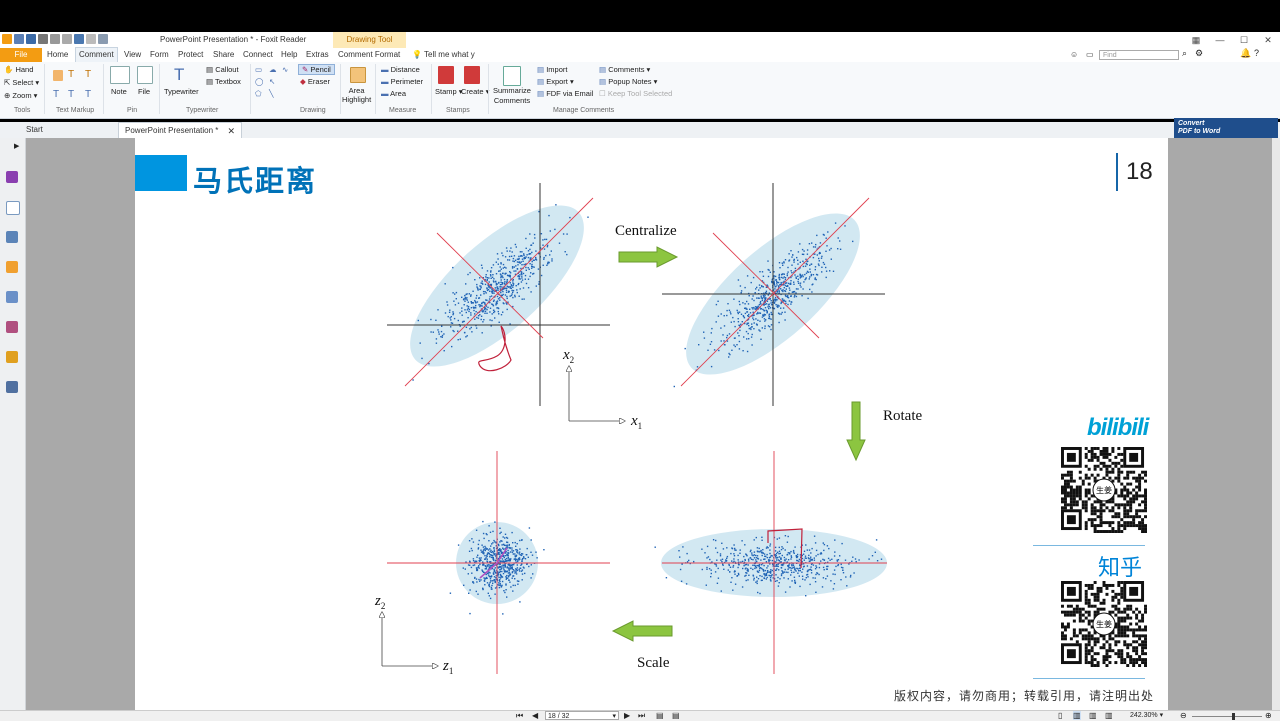 The image size is (1280, 721). I want to click on zoom-slider-thumb, so click(1233, 716).